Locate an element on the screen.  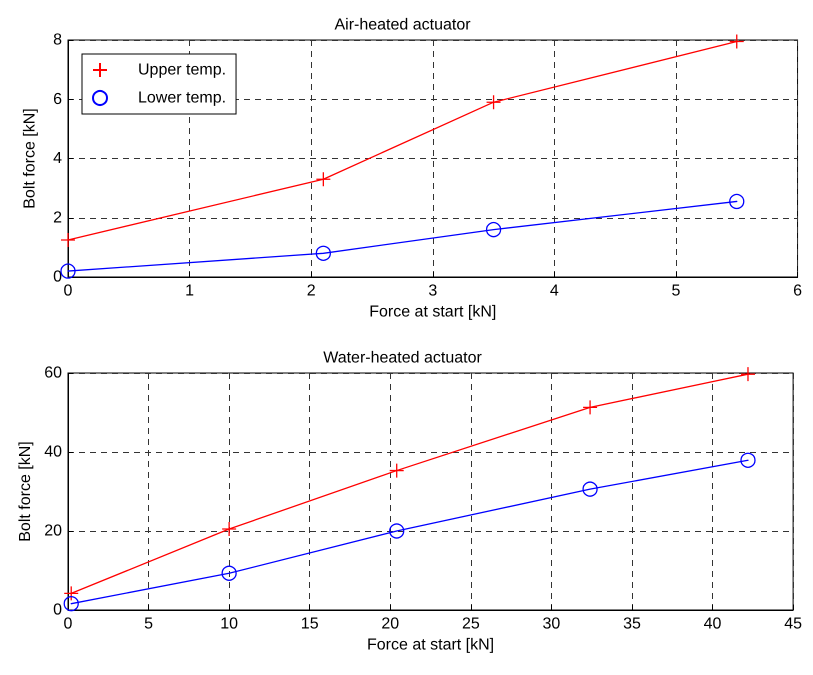
x-tick-label: 10 is located at coordinates (229, 624).